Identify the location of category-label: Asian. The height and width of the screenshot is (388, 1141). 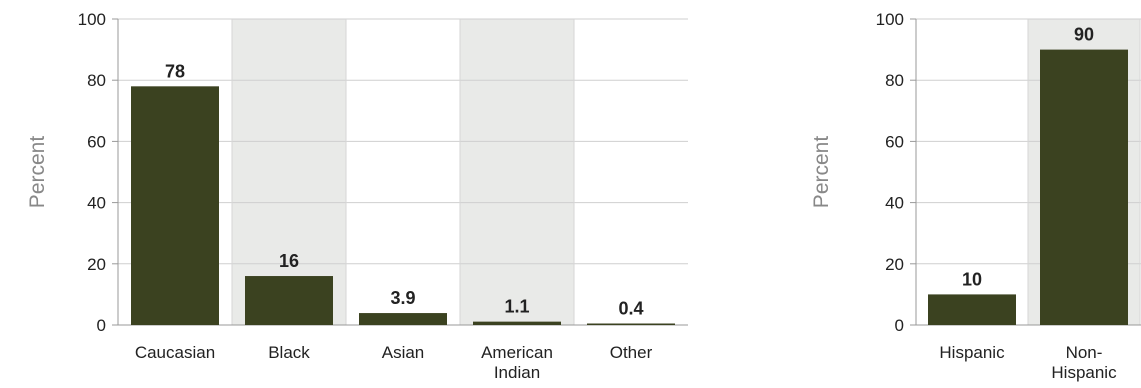
(403, 352).